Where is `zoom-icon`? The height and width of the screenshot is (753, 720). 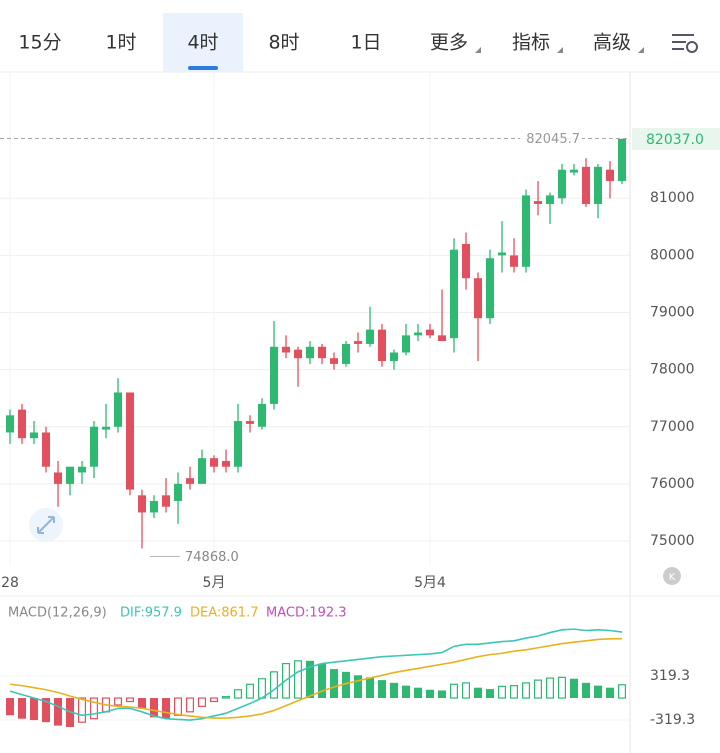 zoom-icon is located at coordinates (46, 525).